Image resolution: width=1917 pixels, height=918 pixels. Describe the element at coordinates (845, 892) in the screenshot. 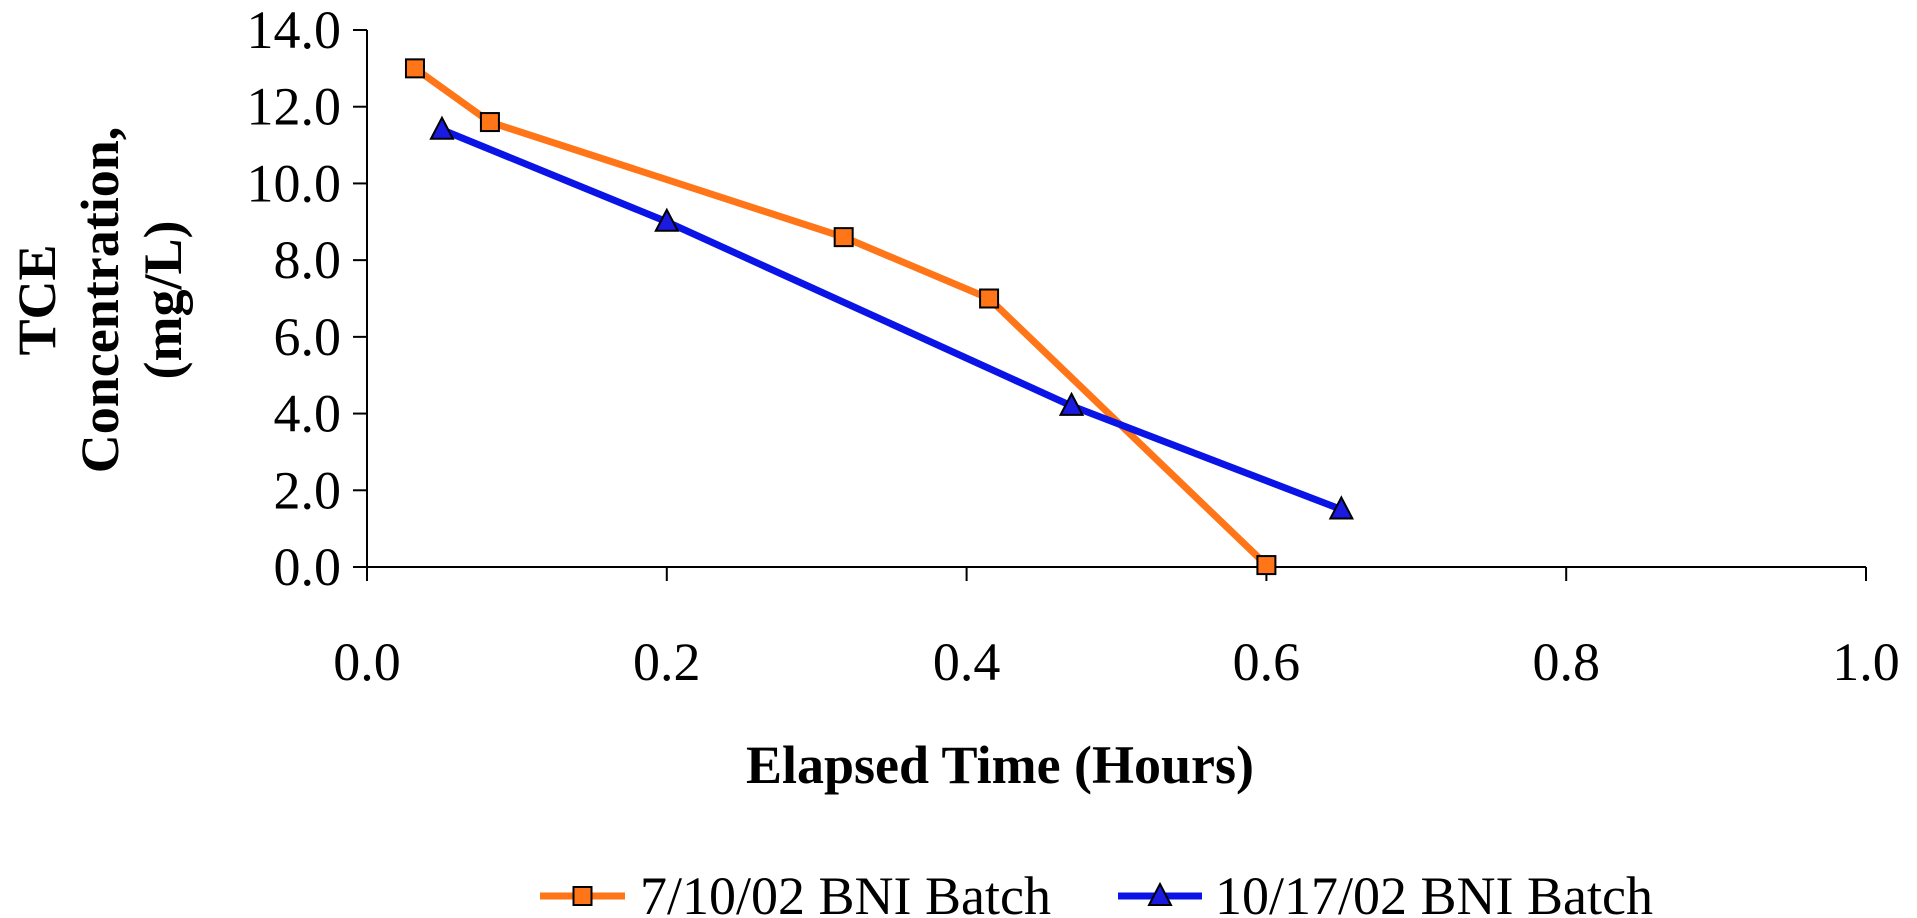

I see `legend-label: 7/10/02 BNI Batch` at that location.